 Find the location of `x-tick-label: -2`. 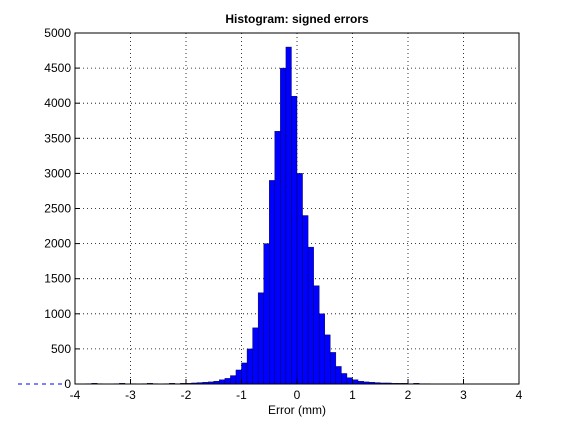

x-tick-label: -2 is located at coordinates (186, 395).